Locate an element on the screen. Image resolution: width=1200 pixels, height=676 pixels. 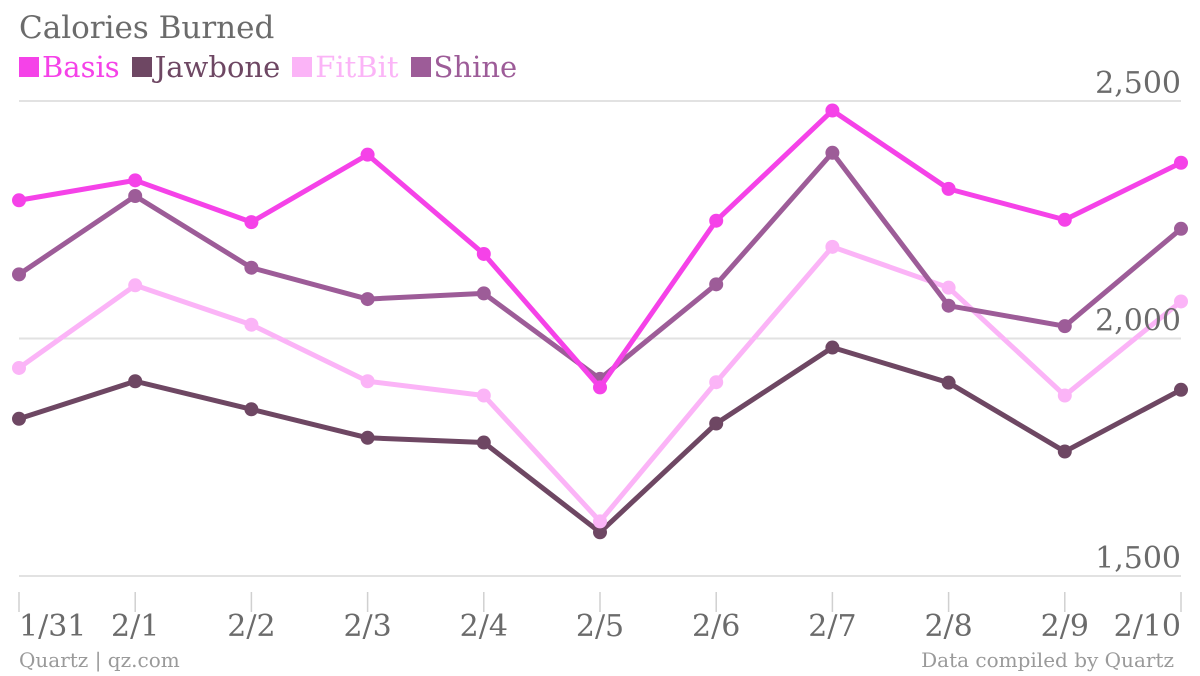
legend-item-shine: Shine is located at coordinates (464, 67).